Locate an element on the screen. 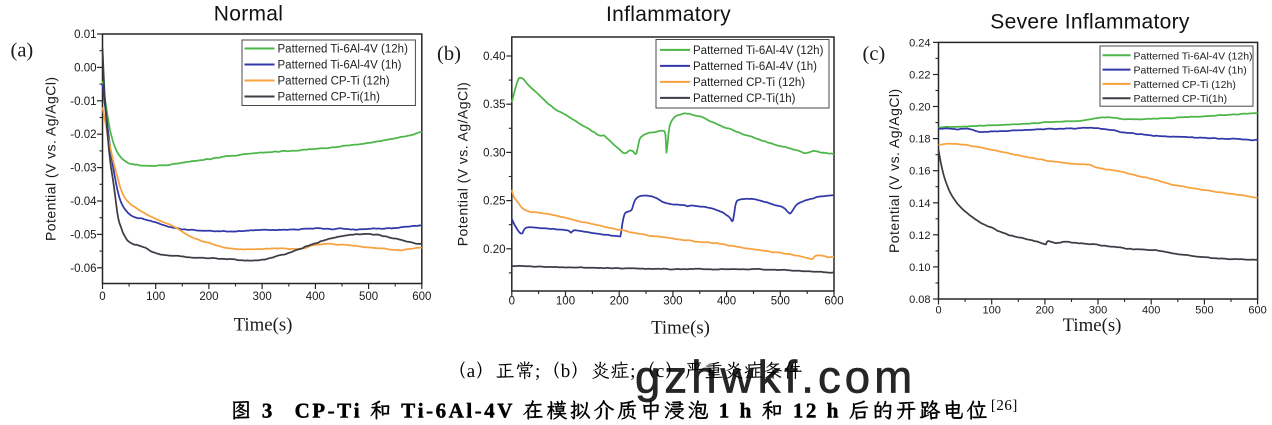 The width and height of the screenshot is (1272, 425). svg-text: 0.30 is located at coordinates (494, 153).